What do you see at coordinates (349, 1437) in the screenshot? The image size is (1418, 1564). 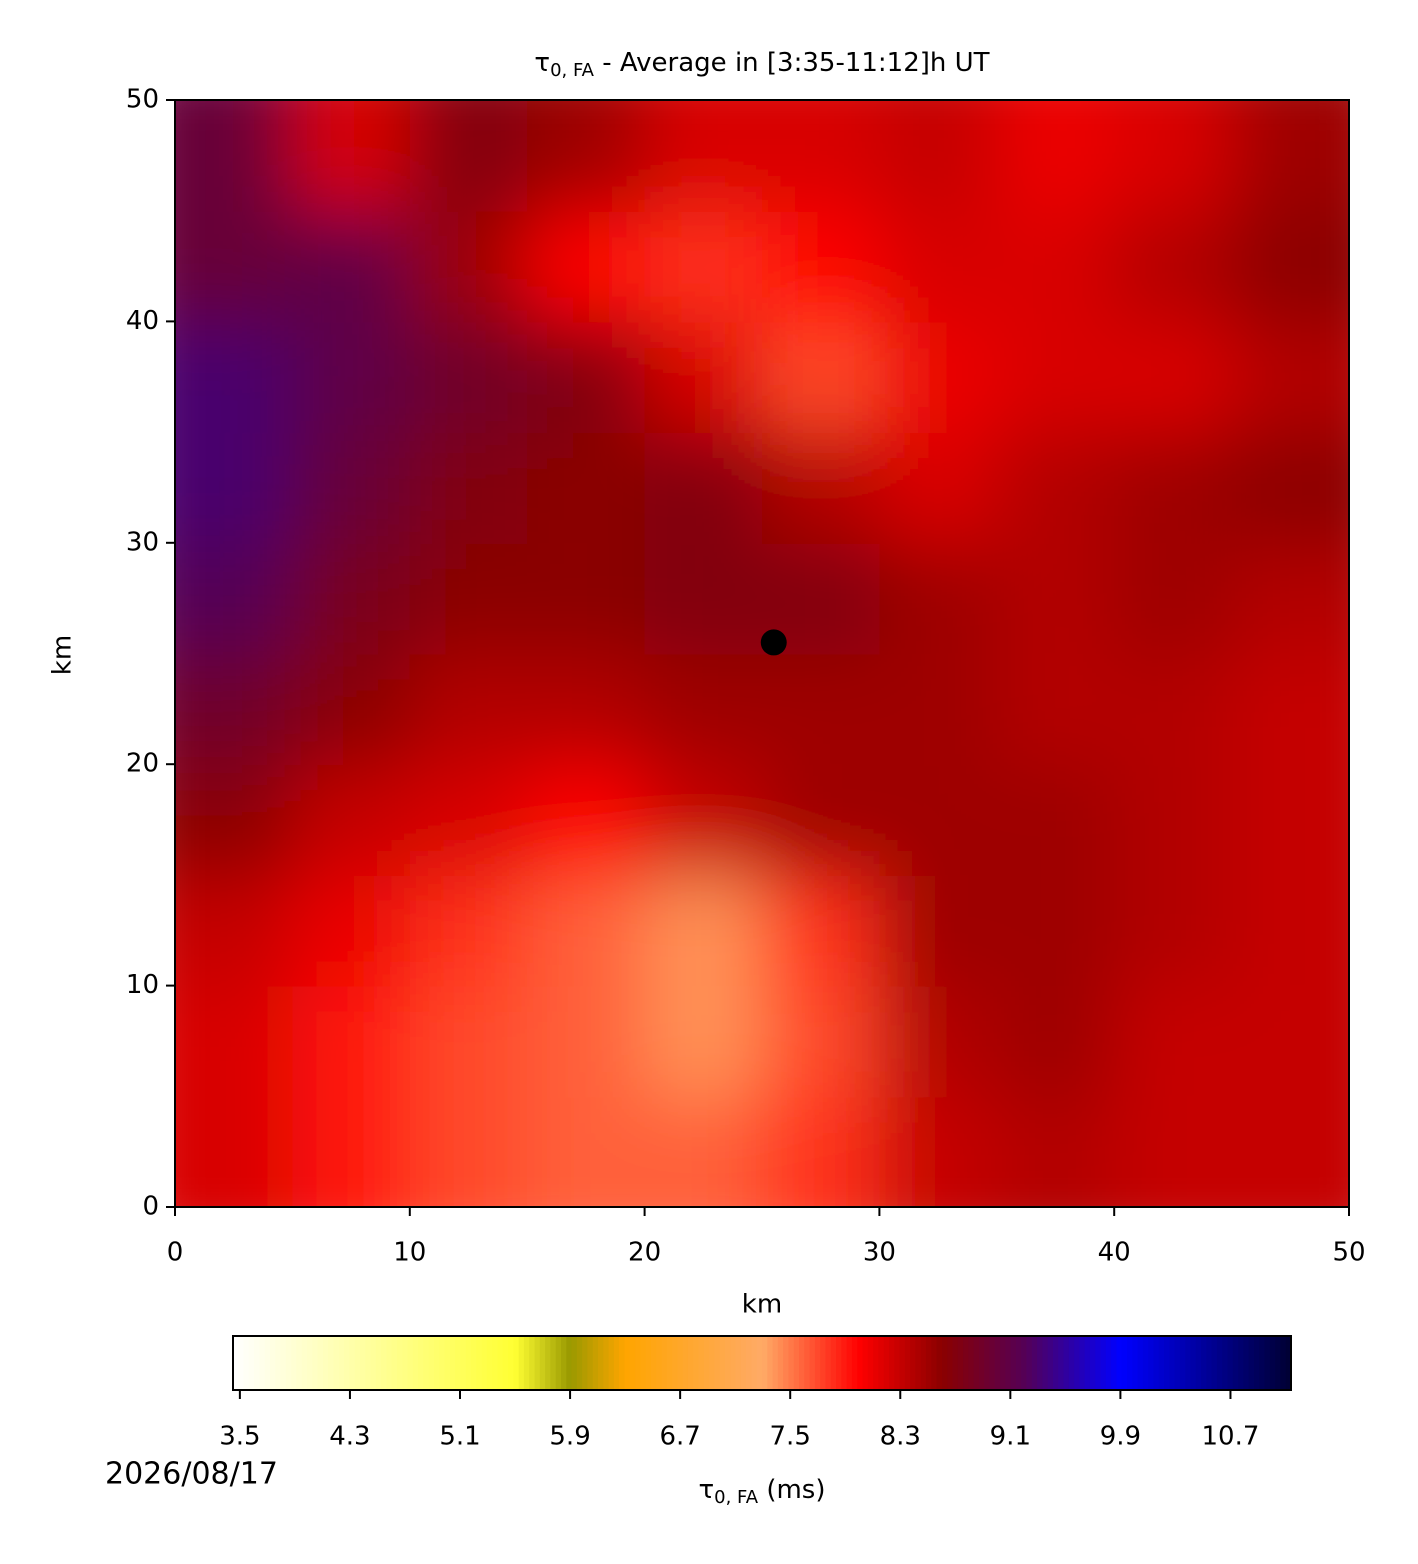 I see `colorbar-tick-label: 4.3` at bounding box center [349, 1437].